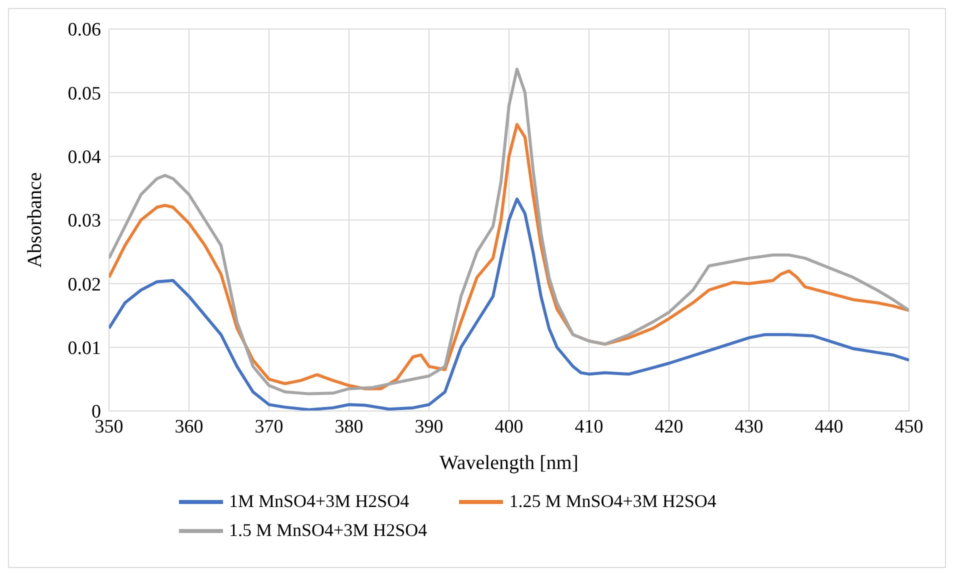  Describe the element at coordinates (429, 427) in the screenshot. I see `x-tick-label: 390` at that location.